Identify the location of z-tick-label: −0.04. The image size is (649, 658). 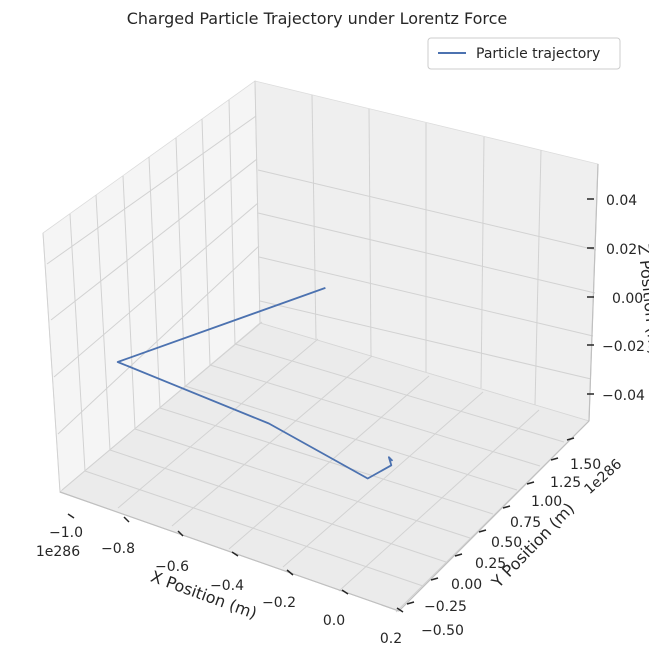
(623, 396).